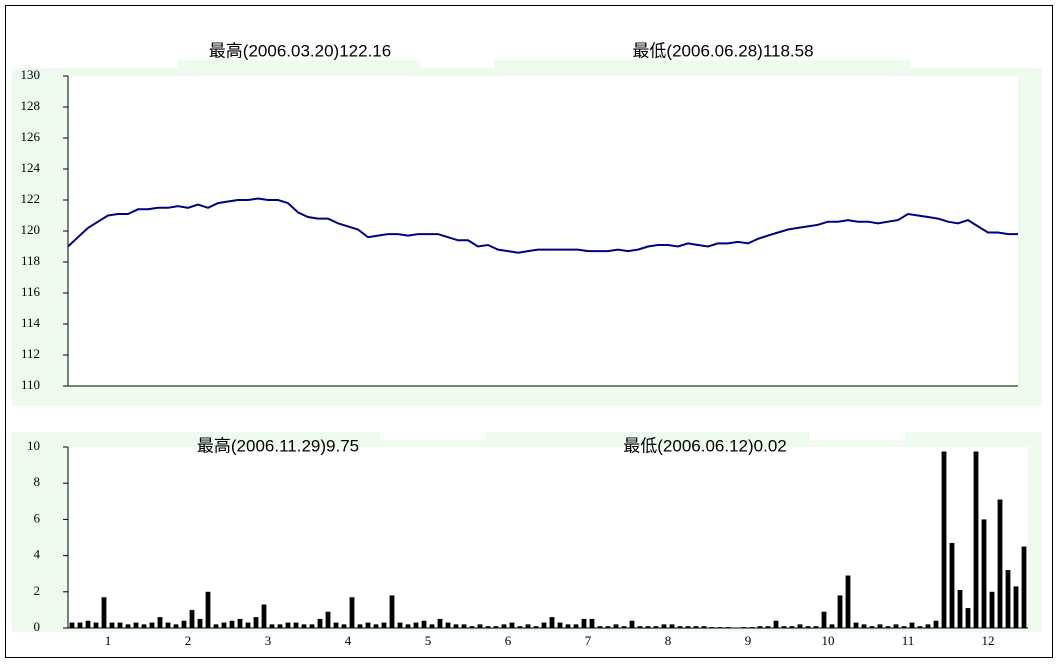 This screenshot has height=664, width=1058. I want to click on y-tick-label: 6, so click(37, 517).